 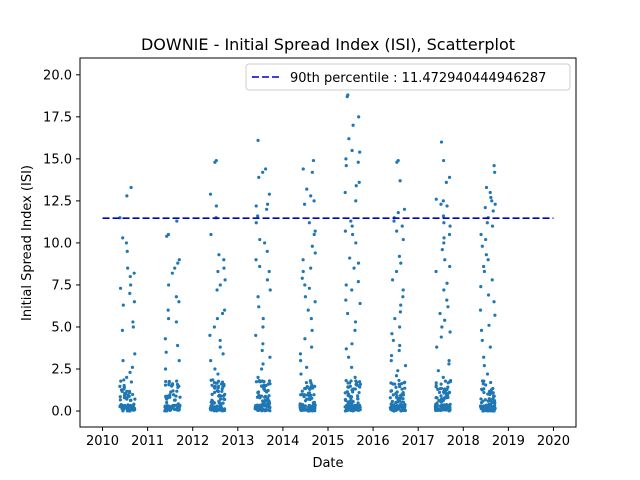 What do you see at coordinates (418, 78) in the screenshot?
I see `legend-entry-percentile: 90th percentile : 11.472940444946287` at bounding box center [418, 78].